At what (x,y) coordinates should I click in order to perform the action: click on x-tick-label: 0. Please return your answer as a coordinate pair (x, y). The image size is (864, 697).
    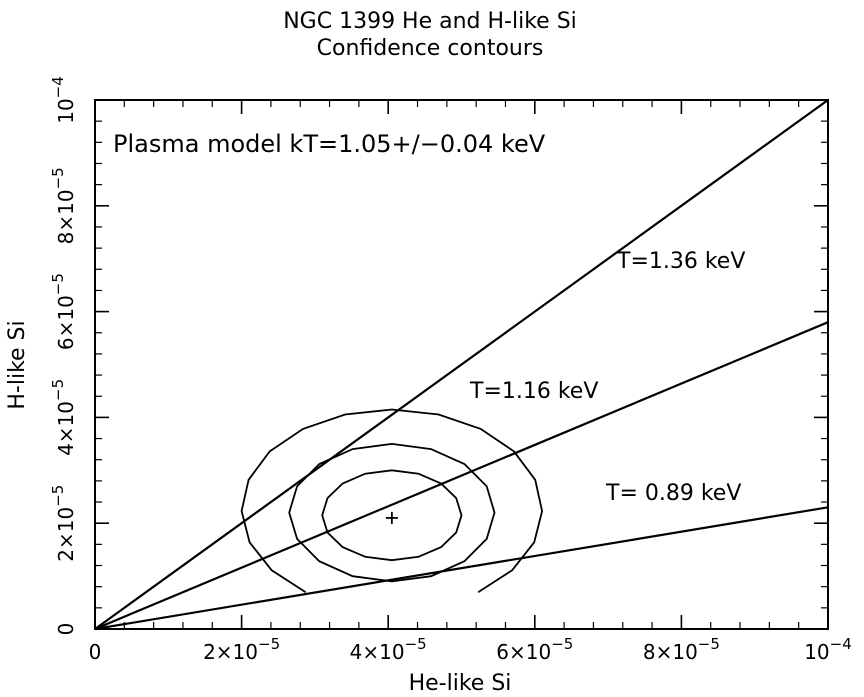
    Looking at the image, I should click on (95, 652).